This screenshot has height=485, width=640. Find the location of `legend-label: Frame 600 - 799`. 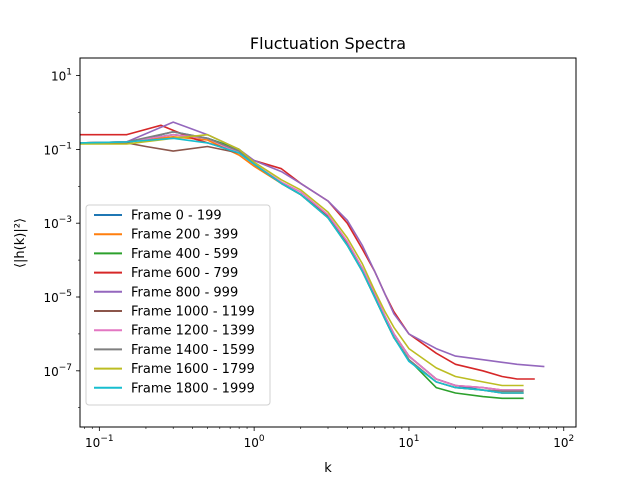

legend-label: Frame 600 - 799 is located at coordinates (184, 273).